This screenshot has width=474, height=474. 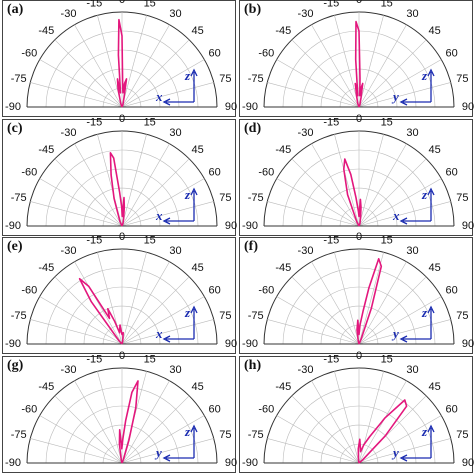 I want to click on panel: -90 -75 -60-45 -30 -15 0 15 30 45 60 75 90 (b) z y, so click(x=356, y=58).